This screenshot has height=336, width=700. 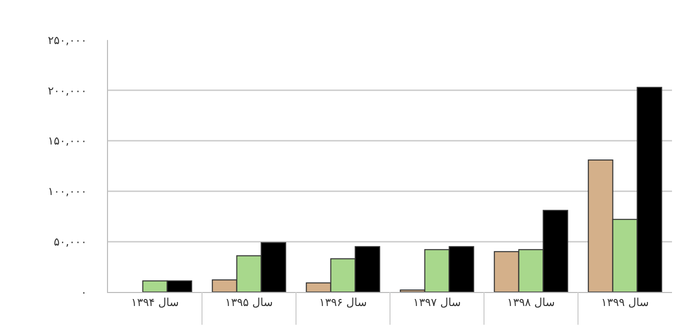 I want to click on x-tick-label: سال ۱۳۹۵, so click(x=249, y=303).